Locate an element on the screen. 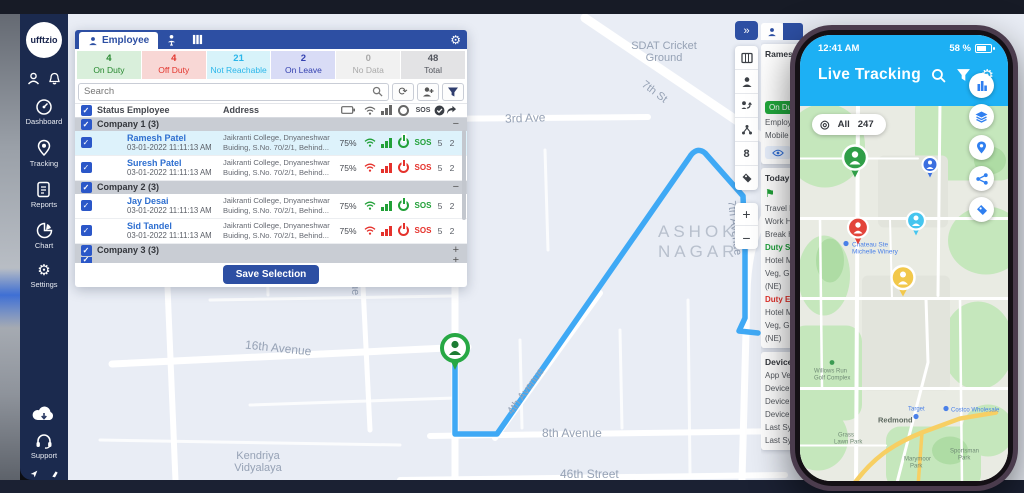 This screenshot has height=493, width=1024. check-icon: ✓ is located at coordinates (86, 230).